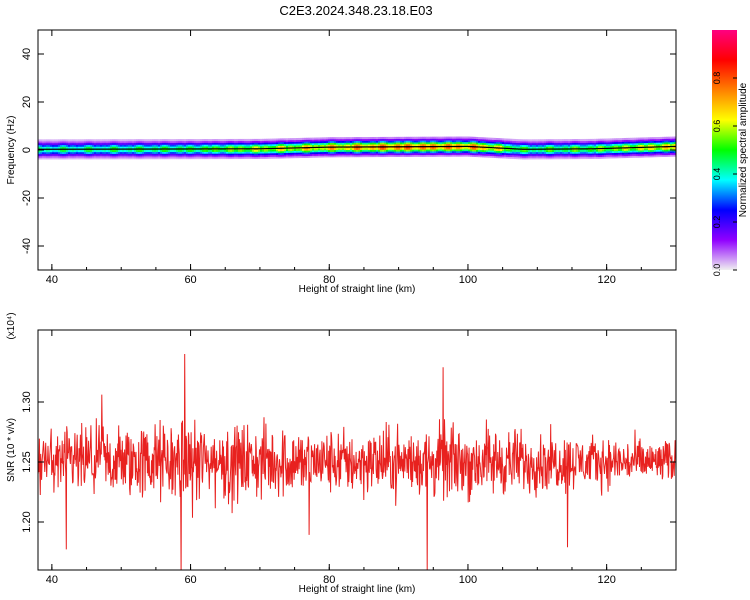 This screenshot has height=600, width=750. What do you see at coordinates (27, 150) in the screenshot?
I see `spectrogram-y-tick-label: 0` at bounding box center [27, 150].